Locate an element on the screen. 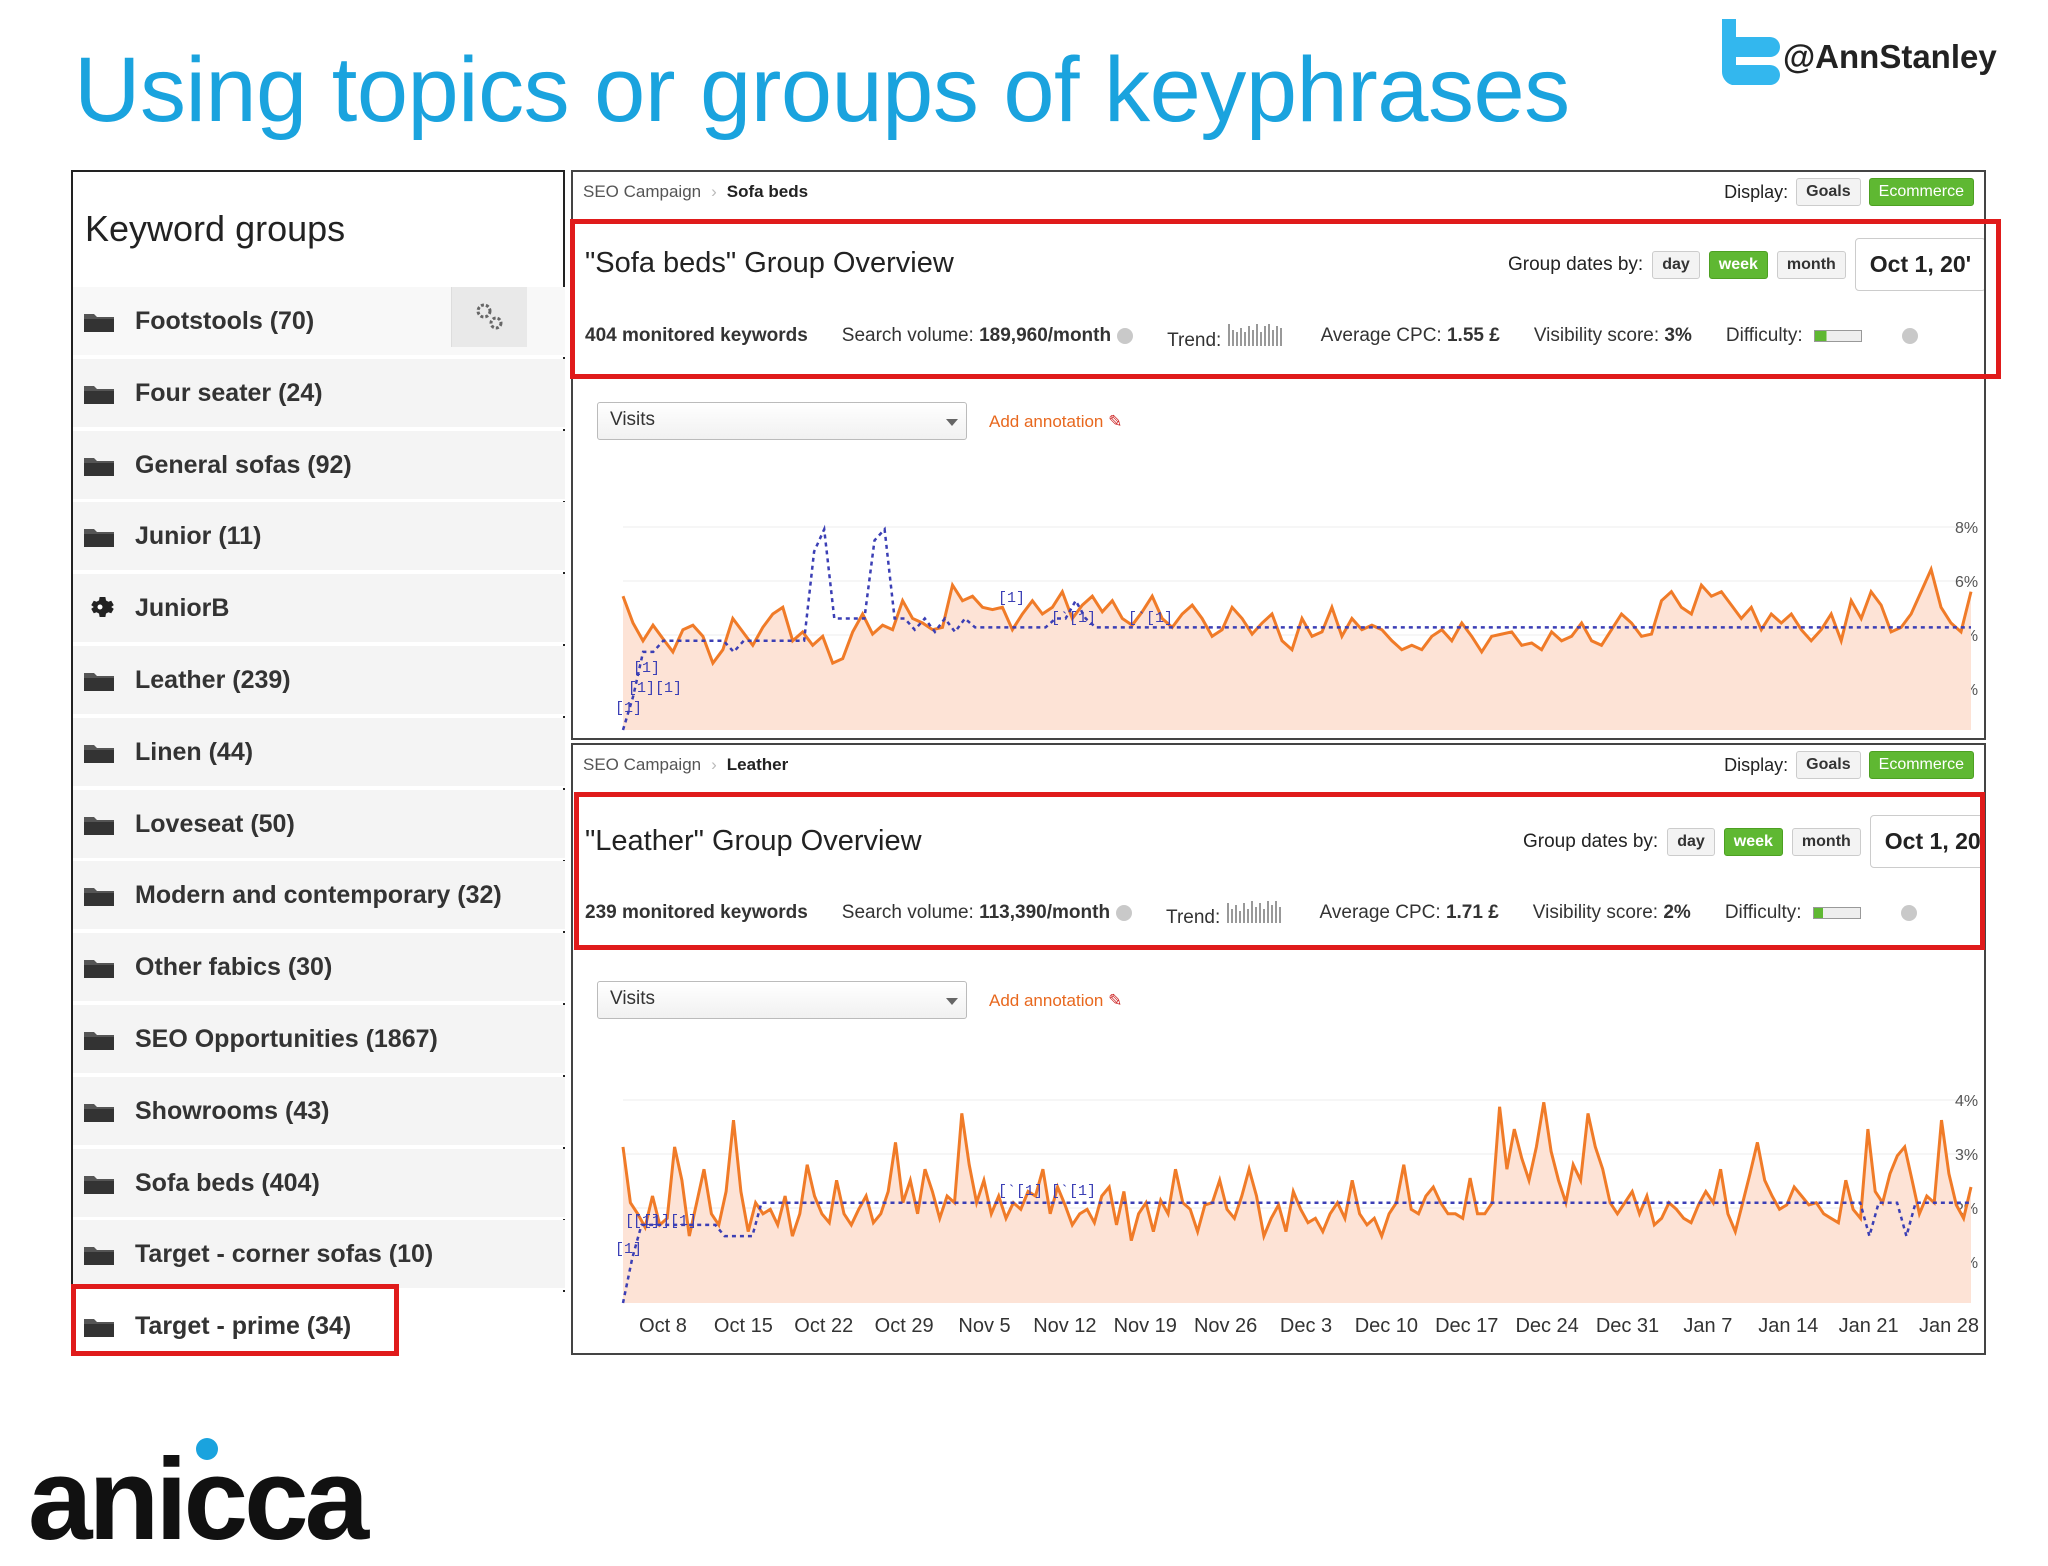  keyword-group-item: Linen (44) is located at coordinates (319, 752).